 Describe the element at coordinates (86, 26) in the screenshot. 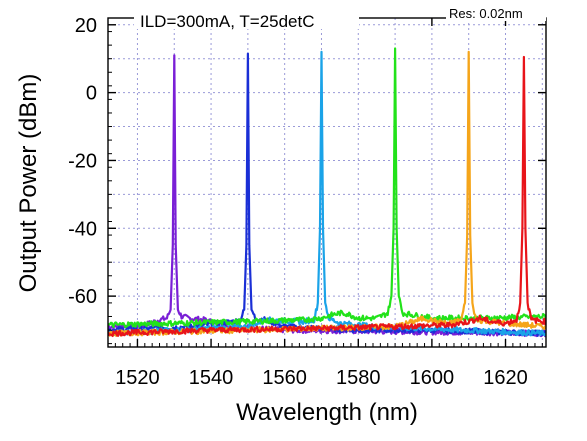

I see `y-tick-label: 20` at that location.